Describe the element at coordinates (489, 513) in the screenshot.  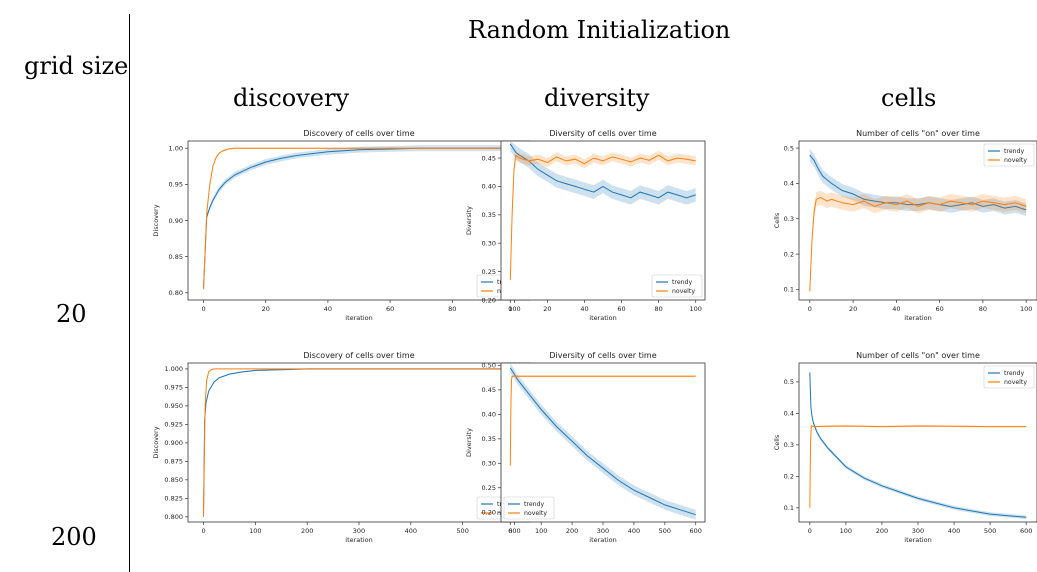
I see `y-tick-label: 0.20` at that location.